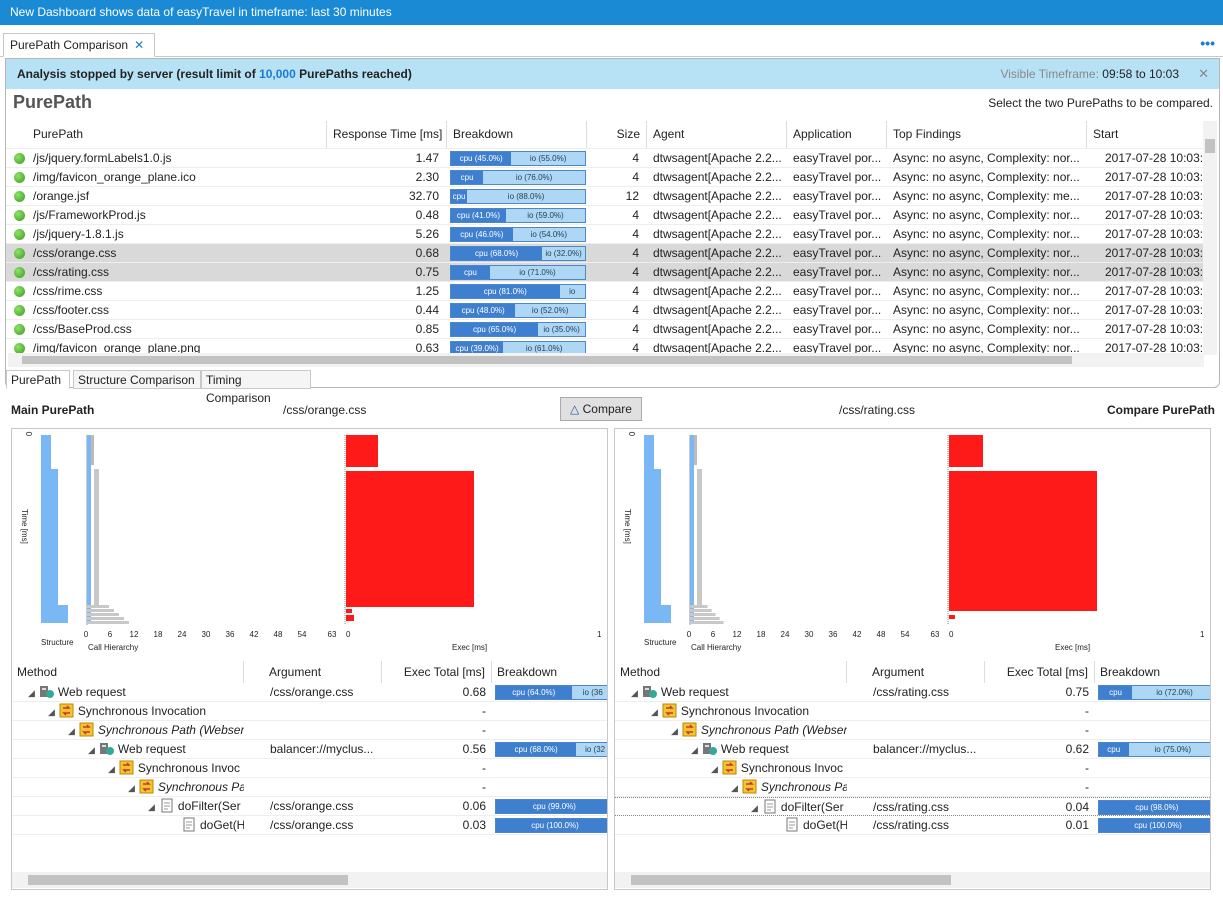 This screenshot has height=898, width=1223. What do you see at coordinates (1077, 692) in the screenshot?
I see `exec-total-cell: 0.75` at bounding box center [1077, 692].